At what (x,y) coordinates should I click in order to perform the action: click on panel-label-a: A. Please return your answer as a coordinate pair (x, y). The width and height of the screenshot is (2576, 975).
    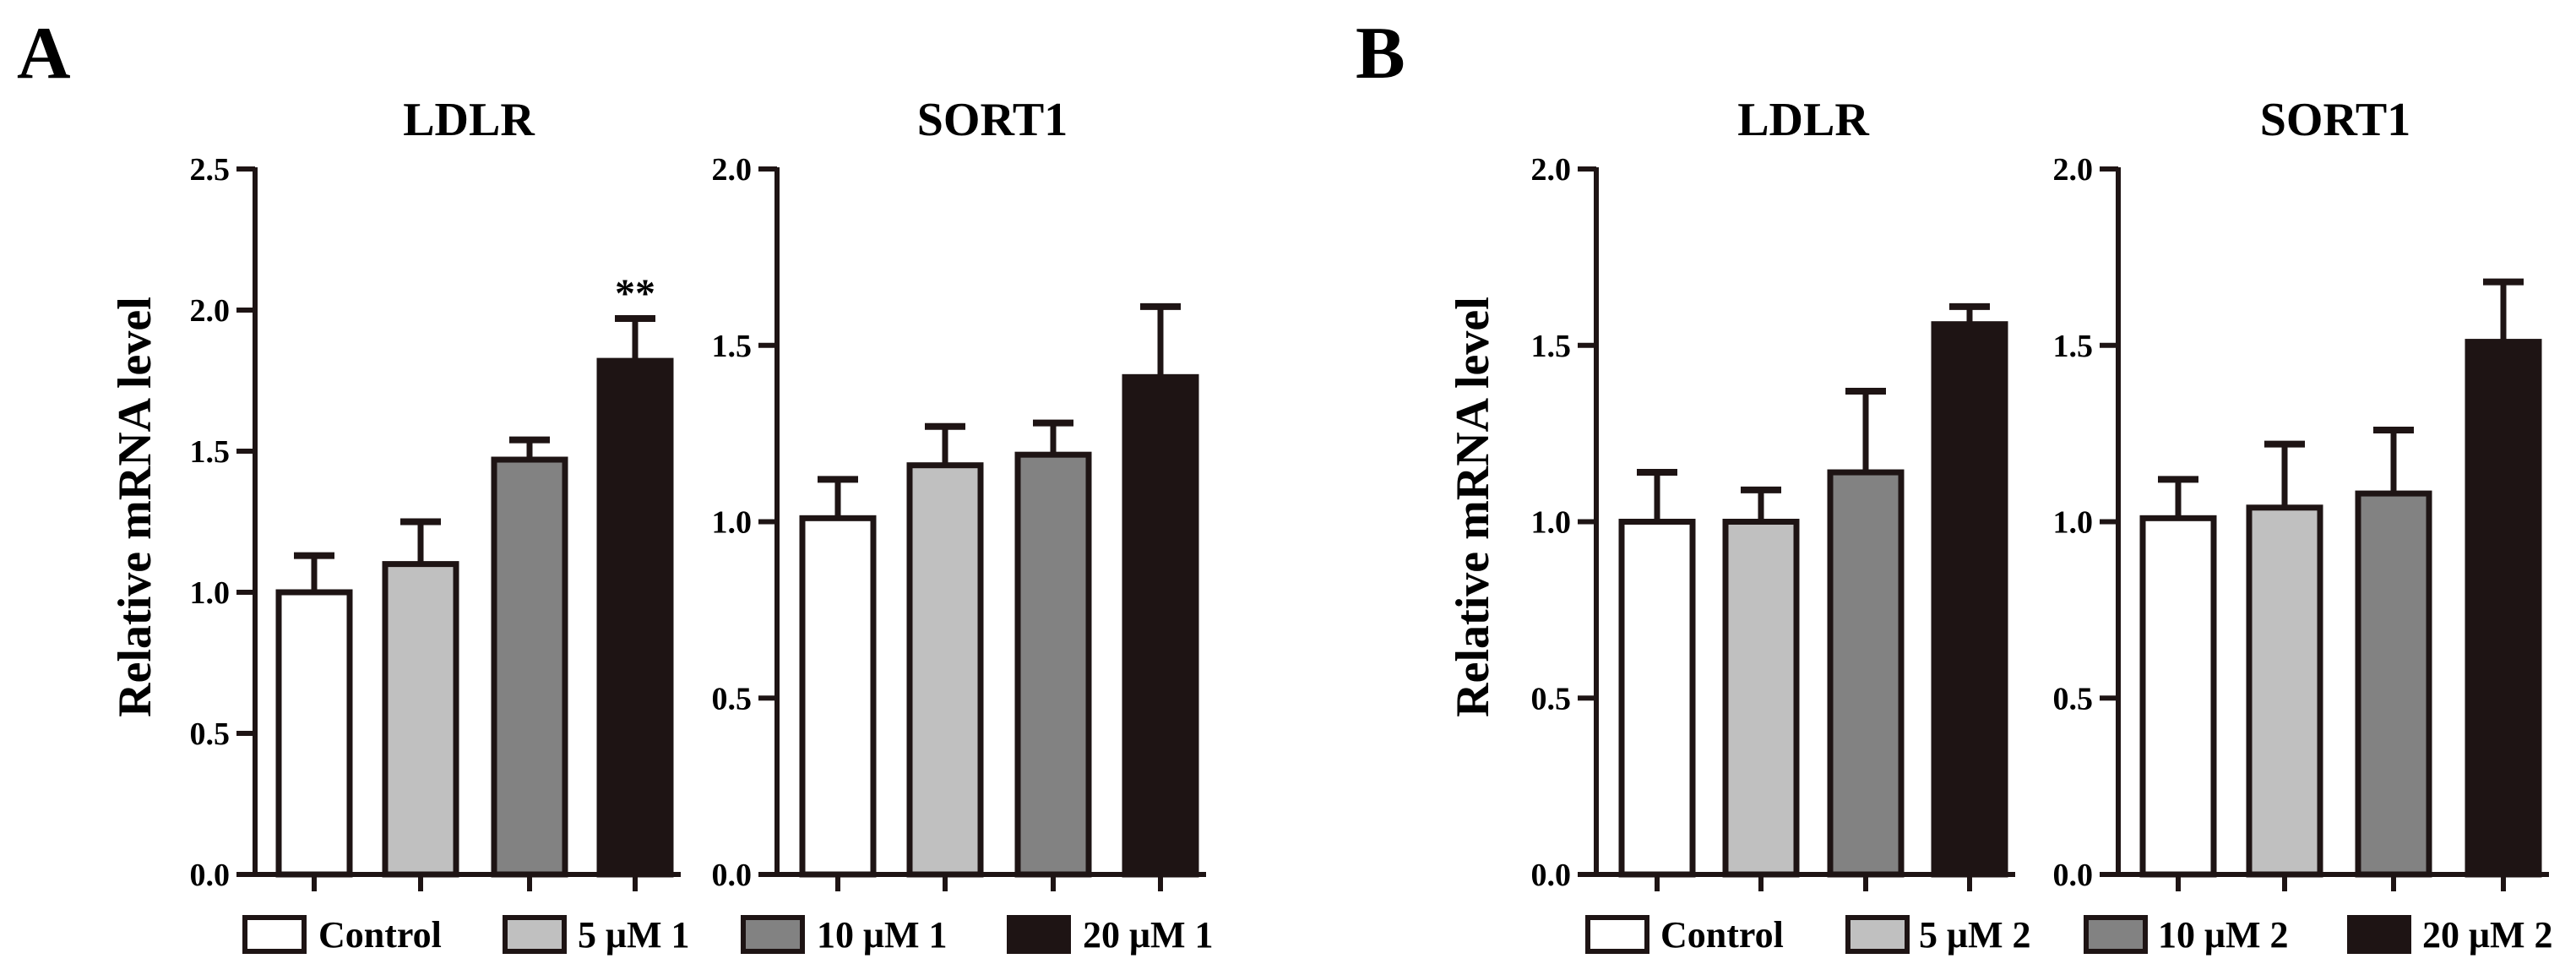
    Looking at the image, I should click on (44, 54).